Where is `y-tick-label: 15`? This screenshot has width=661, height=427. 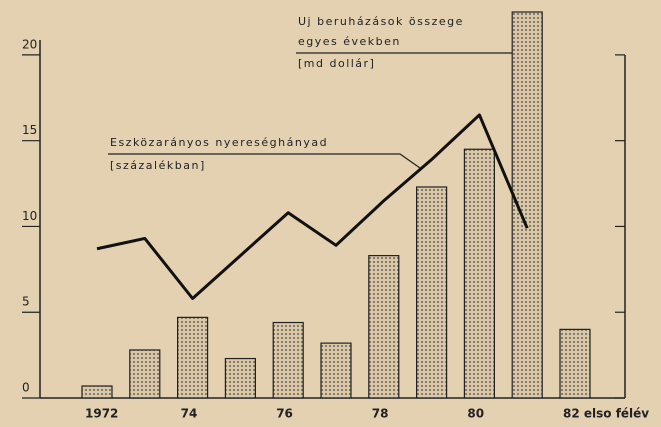
y-tick-label: 15 is located at coordinates (29, 130).